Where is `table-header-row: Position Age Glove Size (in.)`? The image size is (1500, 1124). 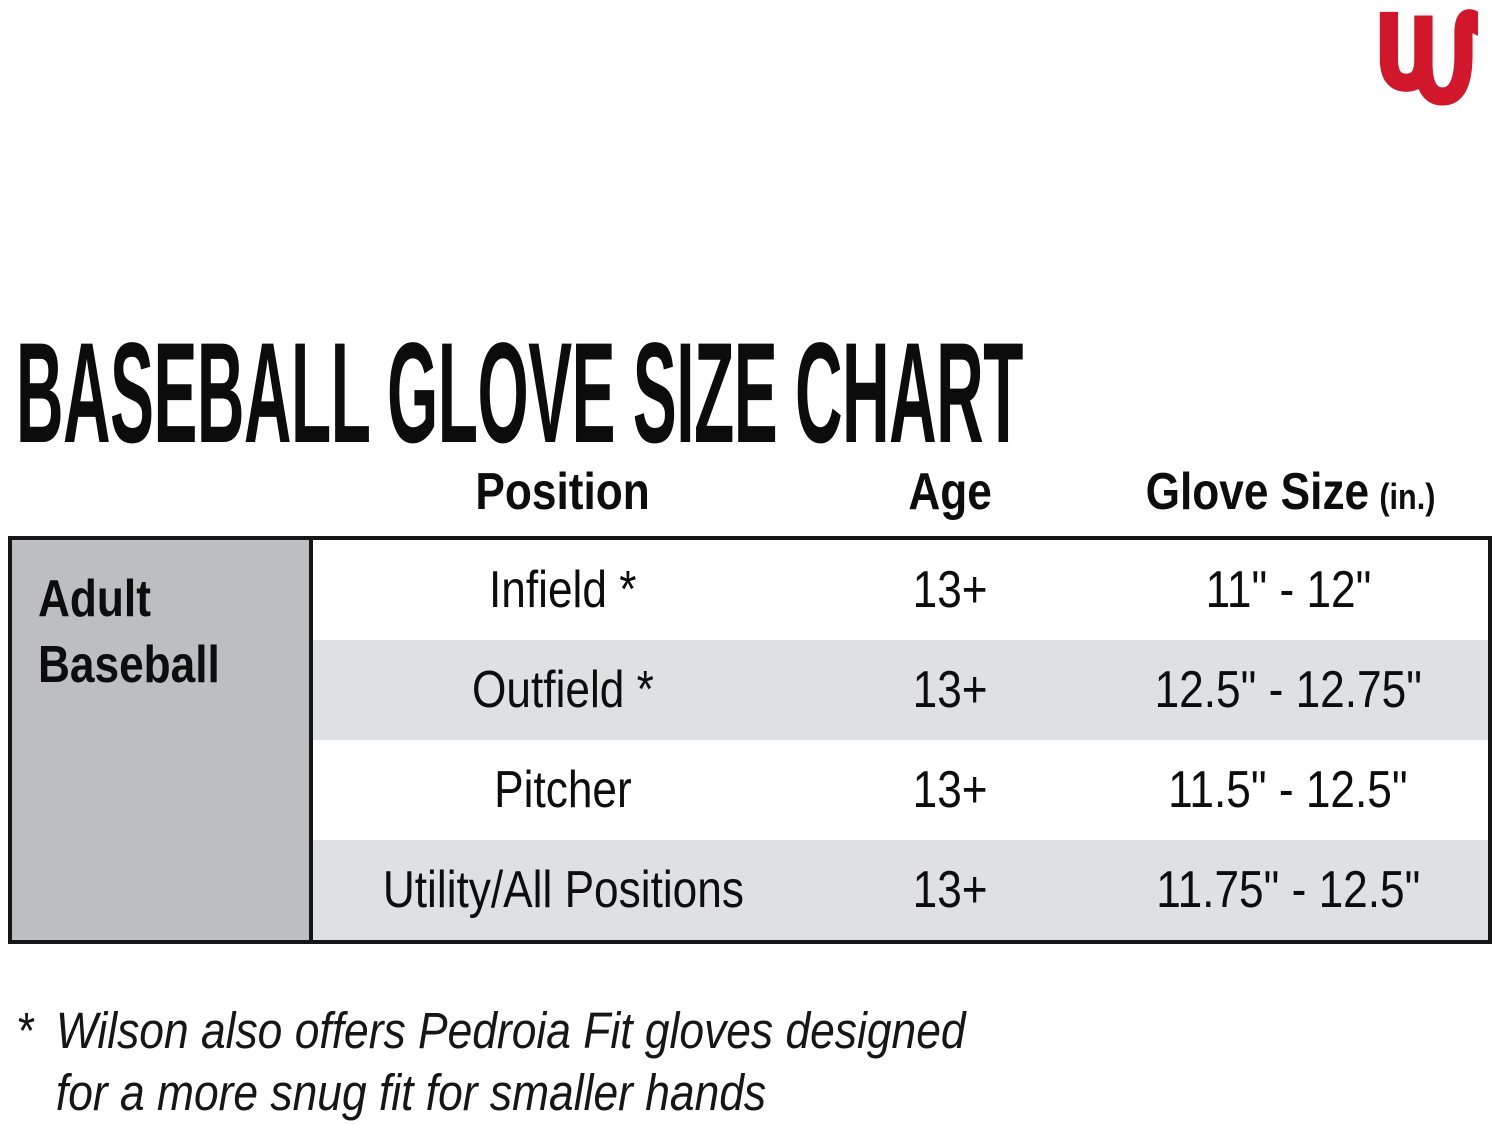 table-header-row: Position Age Glove Size (in.) is located at coordinates (750, 492).